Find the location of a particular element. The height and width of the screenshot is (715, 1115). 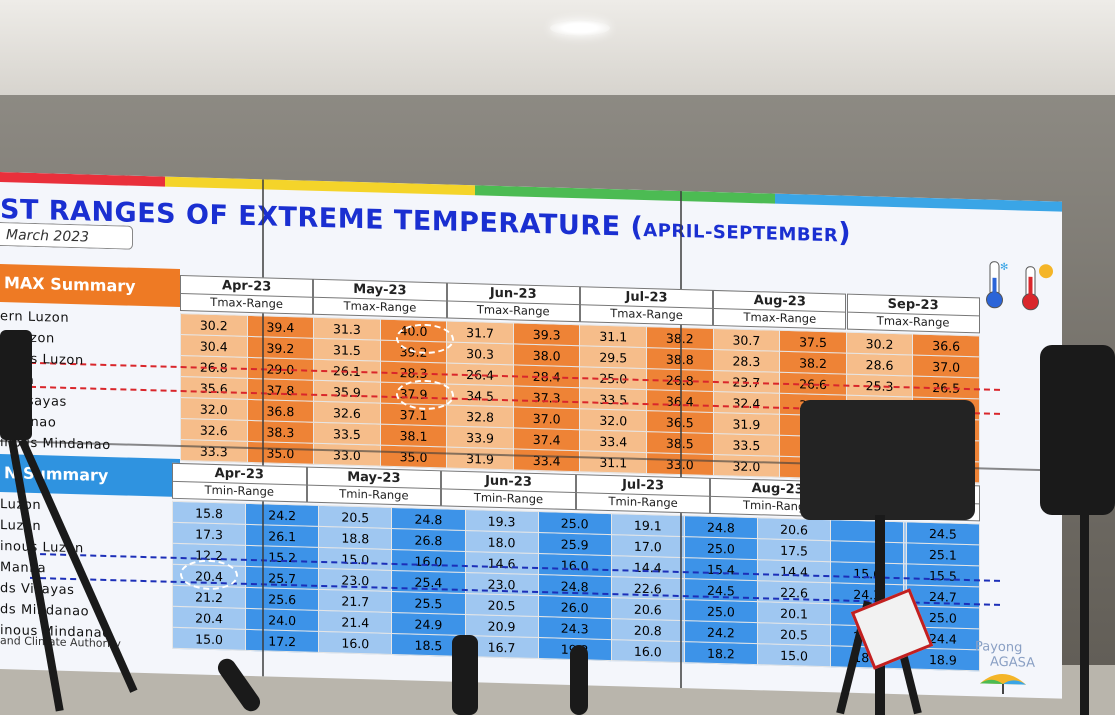

tmin-month-header: Jun-23 Tmin-Range is located at coordinates (508, 490).